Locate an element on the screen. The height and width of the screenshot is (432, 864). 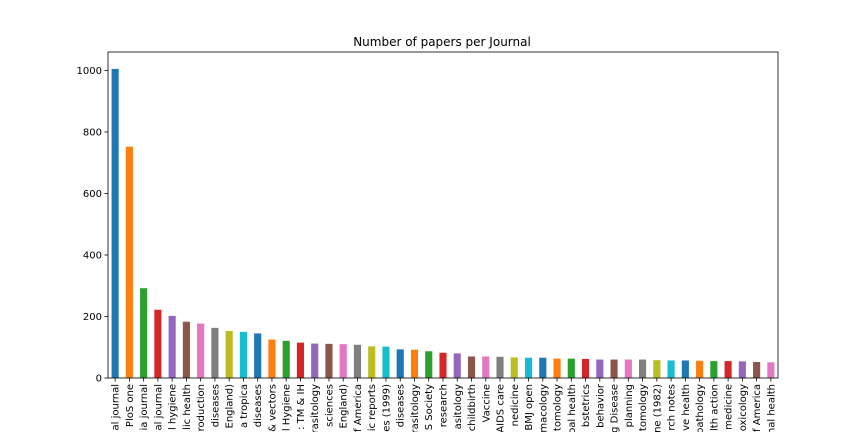
y-tick-label: 600 is located at coordinates (92, 194).